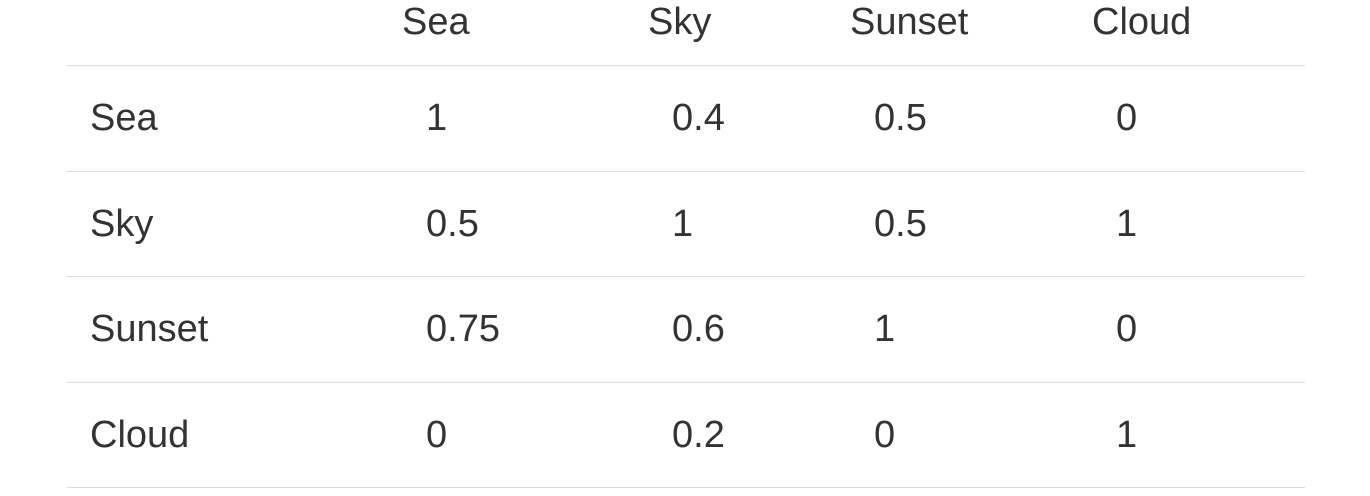 The image size is (1370, 496). I want to click on table-header-row: Sea Sky Sunset Cloud, so click(686, 33).